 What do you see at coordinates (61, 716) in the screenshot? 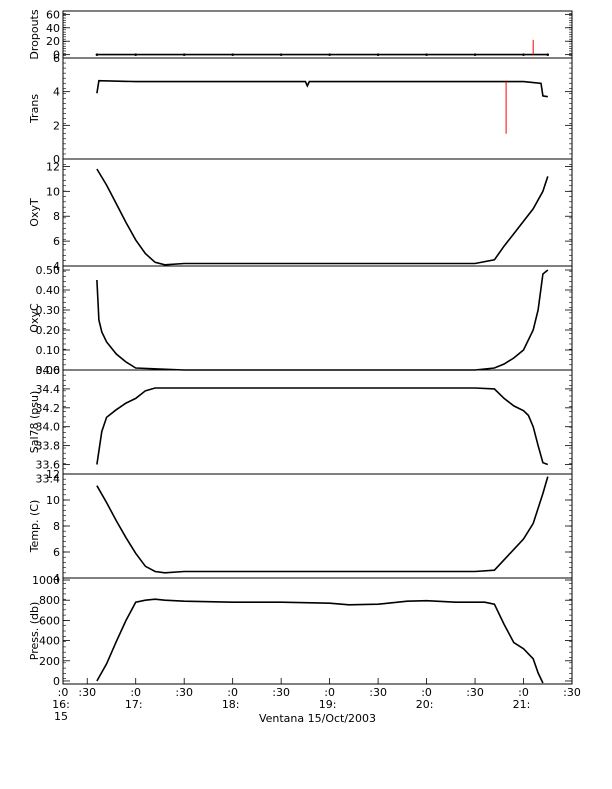
I see `x-axis-extra-label: 15` at bounding box center [61, 716].